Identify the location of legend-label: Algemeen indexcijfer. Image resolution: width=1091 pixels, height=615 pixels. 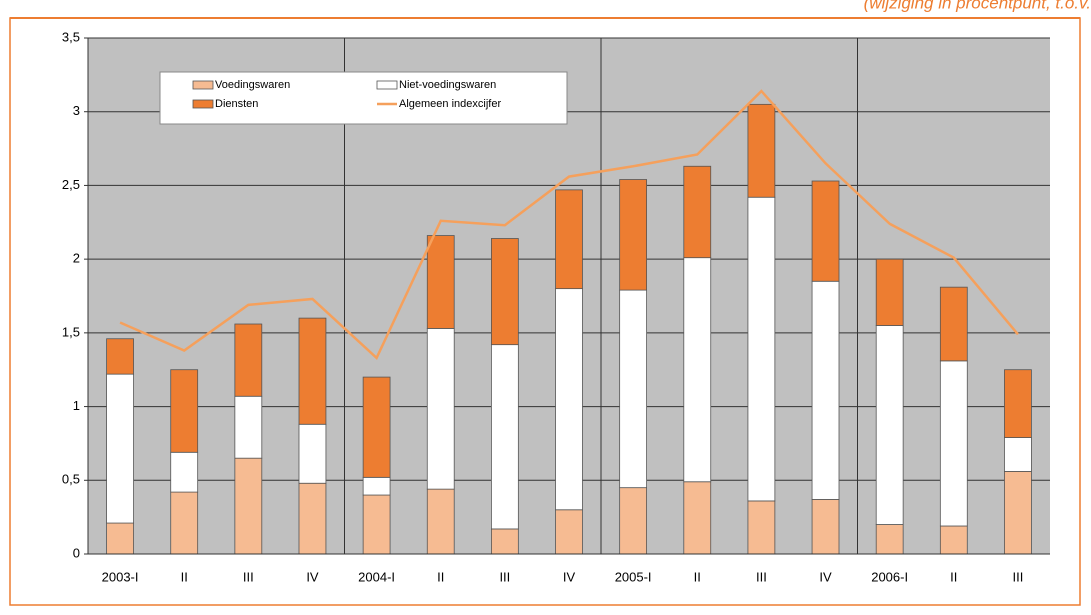
(450, 104).